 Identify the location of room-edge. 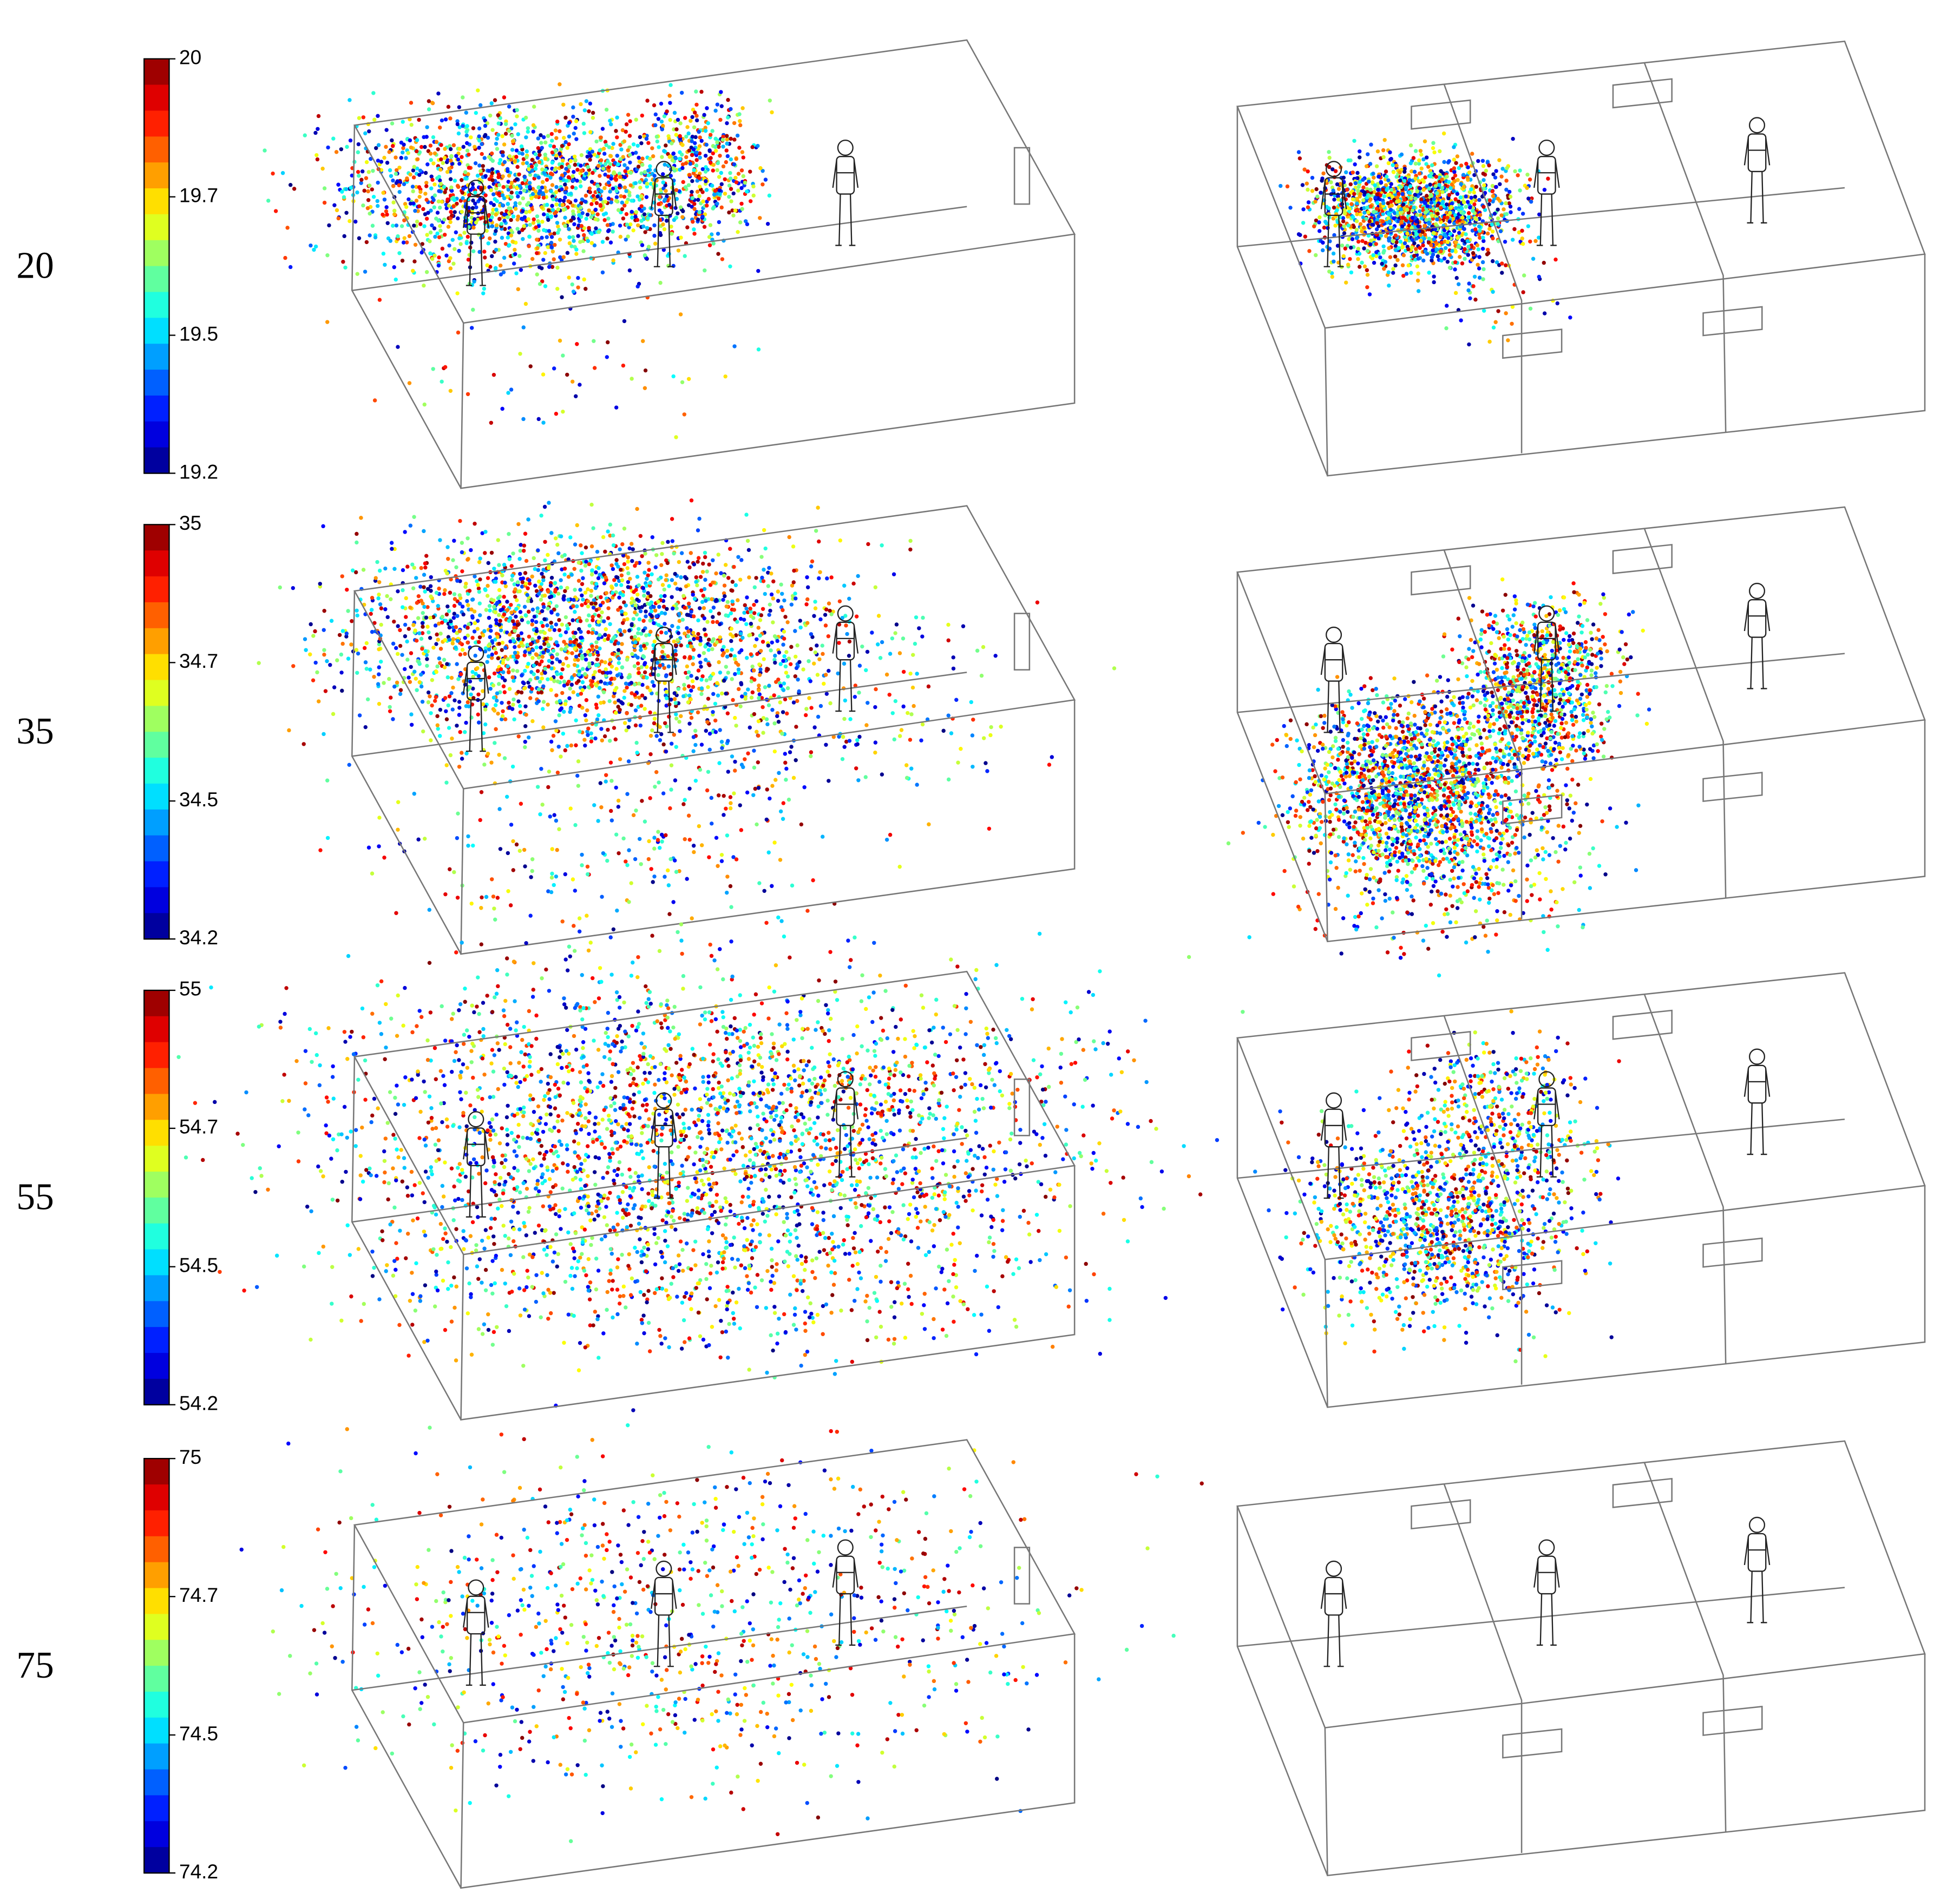
(1282, 291).